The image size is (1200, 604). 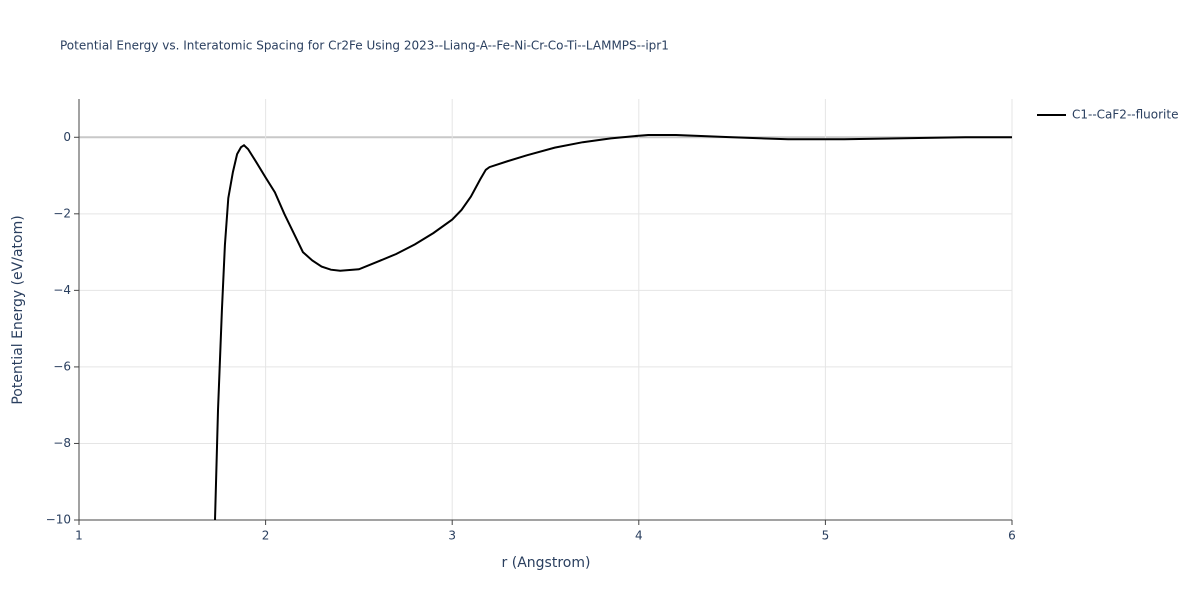 I want to click on x-tick-label: 5, so click(x=826, y=536).